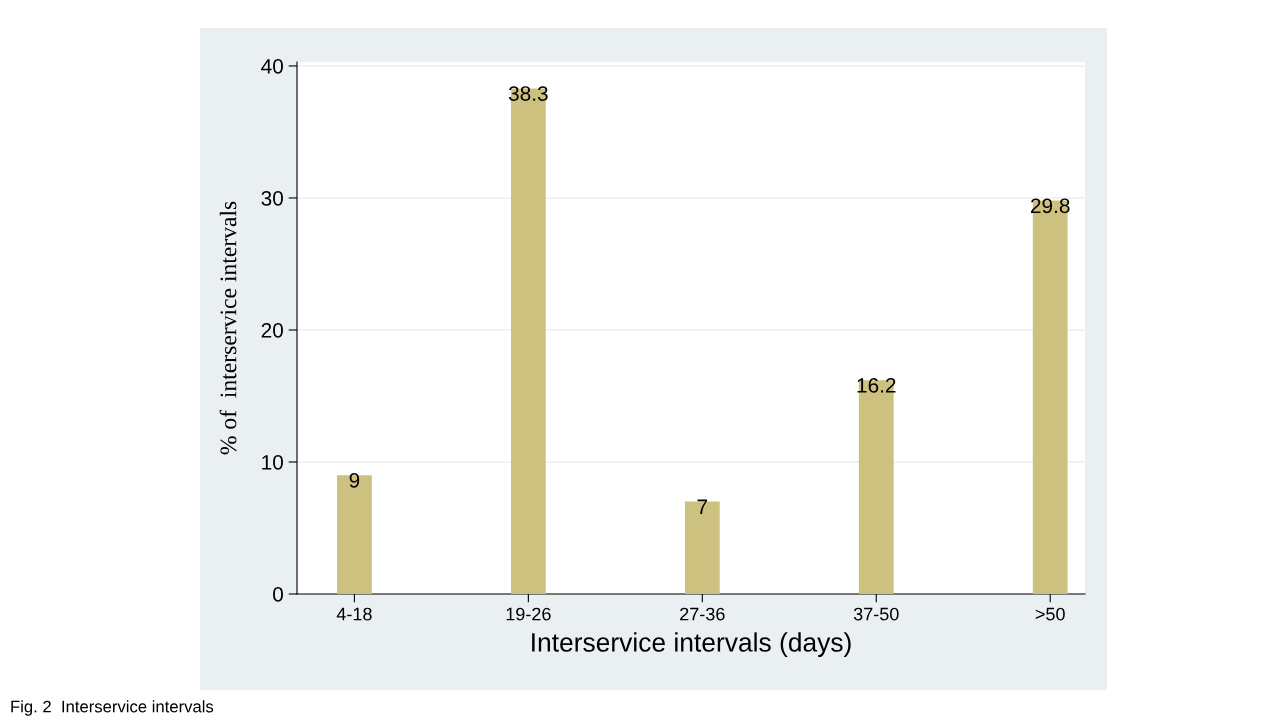  I want to click on x-tick-label: 19-26, so click(528, 614).